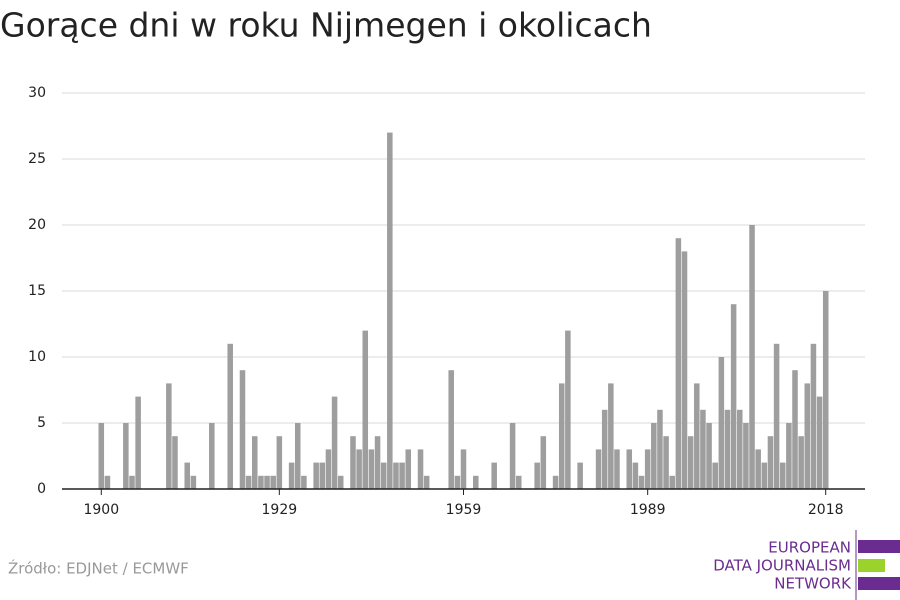 Image resolution: width=900 pixels, height=600 pixels. Describe the element at coordinates (37, 291) in the screenshot. I see `y-tick-label: 15` at that location.